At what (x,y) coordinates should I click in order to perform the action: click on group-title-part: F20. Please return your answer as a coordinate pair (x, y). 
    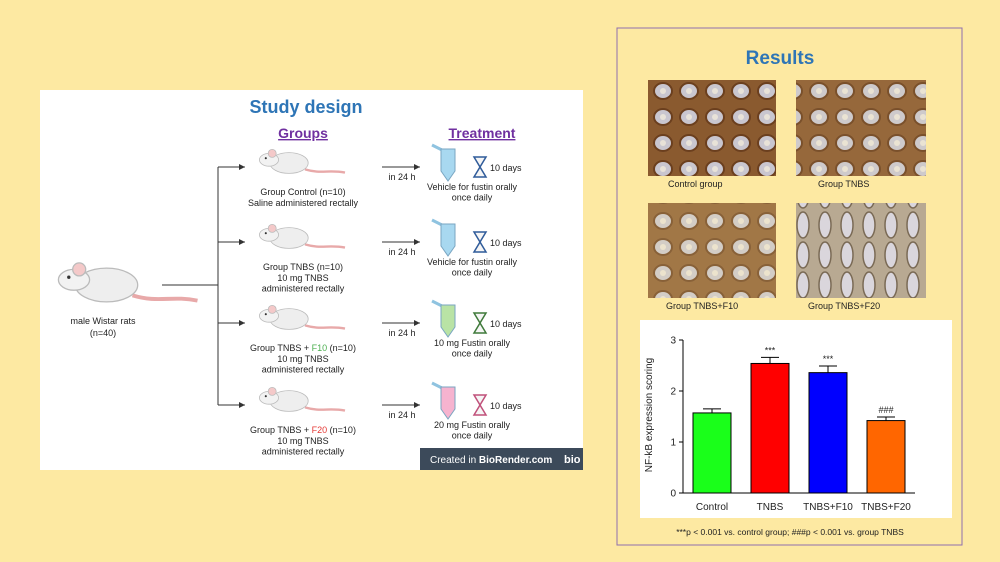
    Looking at the image, I should click on (320, 430).